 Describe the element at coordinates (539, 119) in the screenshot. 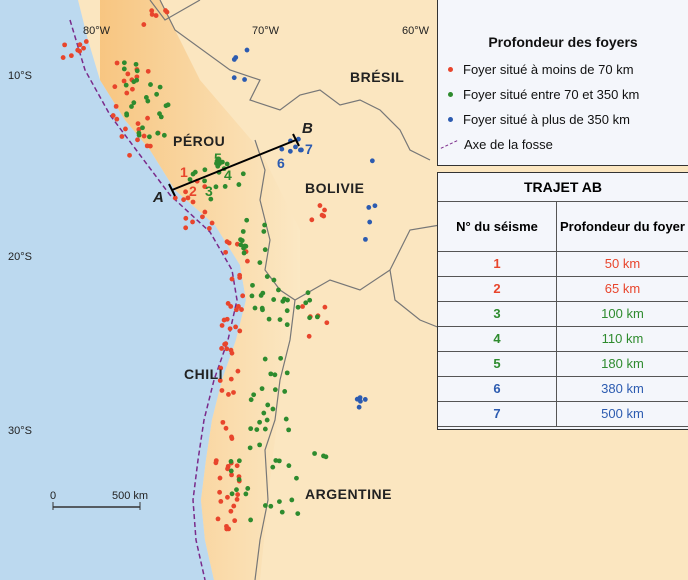

I see `legend-deep: Foyer situé à plus de 350 km` at that location.